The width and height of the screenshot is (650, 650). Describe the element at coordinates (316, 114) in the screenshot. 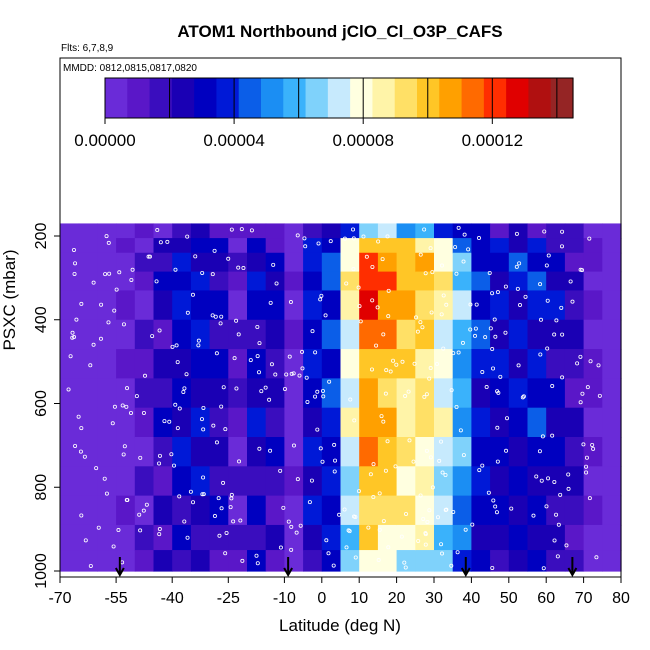

I see `colorbar-ticks: 0.00000 0.00004 0.00008 0.00012` at that location.